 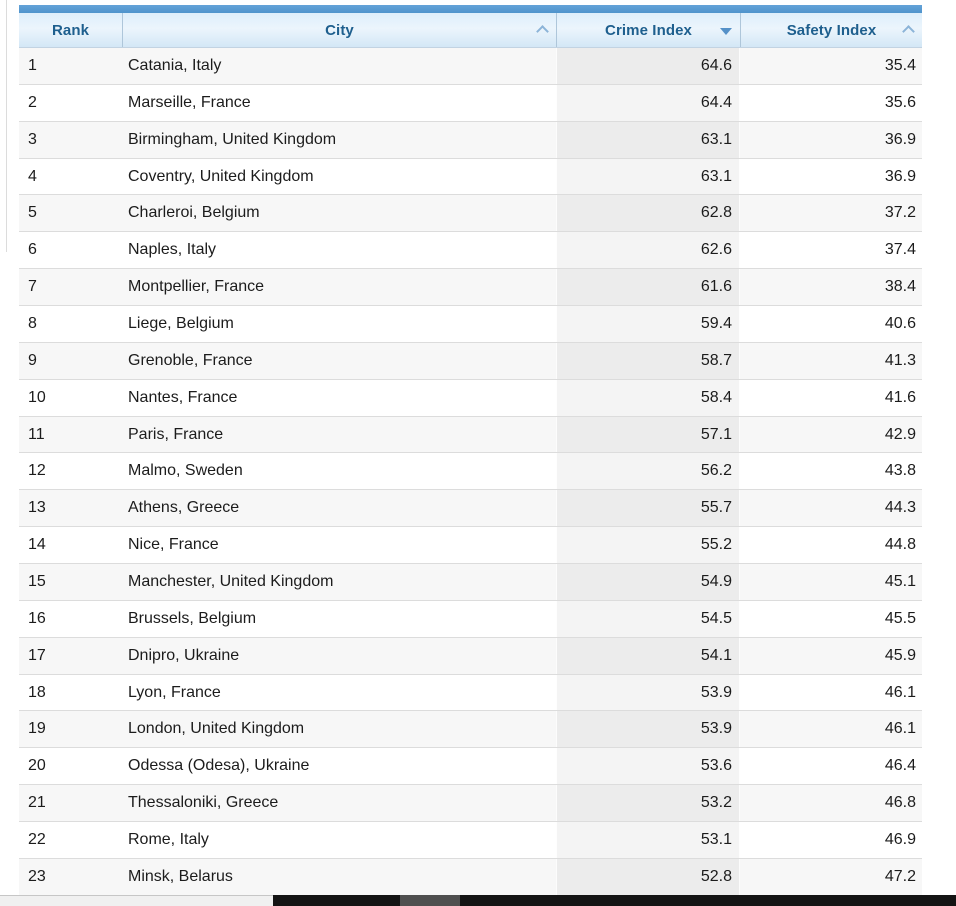 I want to click on crime-index-cell: 58.4, so click(x=648, y=397).